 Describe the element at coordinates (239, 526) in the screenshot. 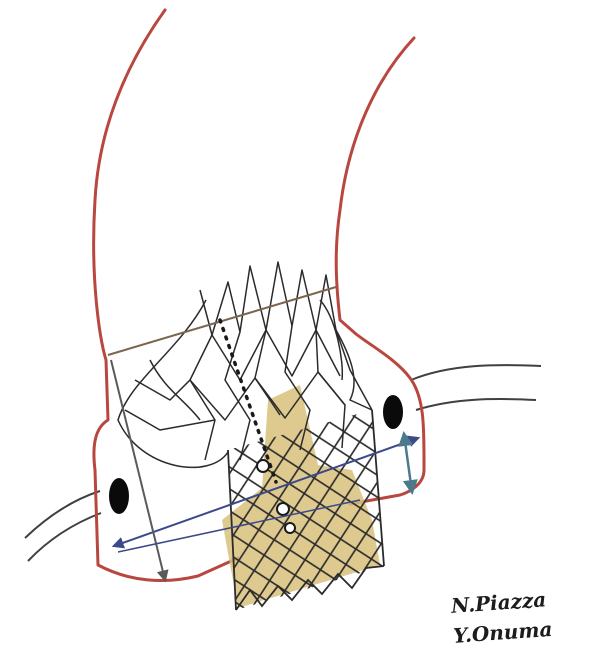

I see `lower-frame-edge-line` at that location.